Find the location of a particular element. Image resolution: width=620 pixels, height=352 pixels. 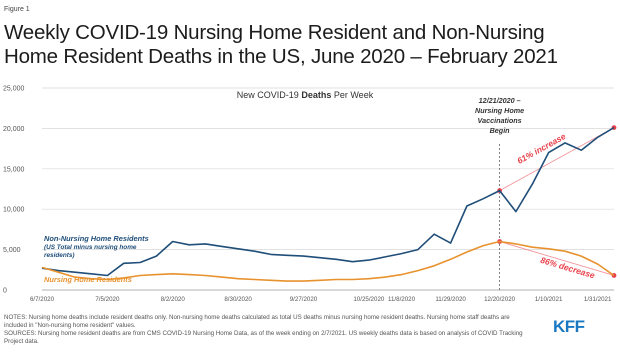

vaccination-annotation-line: Nursing Home is located at coordinates (499, 110).